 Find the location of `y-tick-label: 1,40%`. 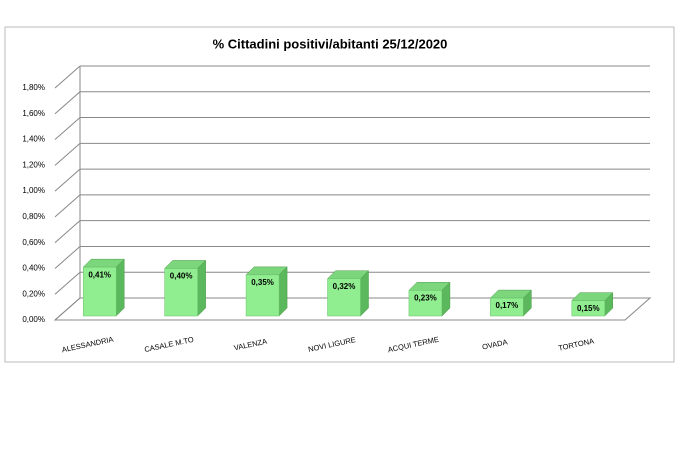

y-tick-label: 1,40% is located at coordinates (33, 139).